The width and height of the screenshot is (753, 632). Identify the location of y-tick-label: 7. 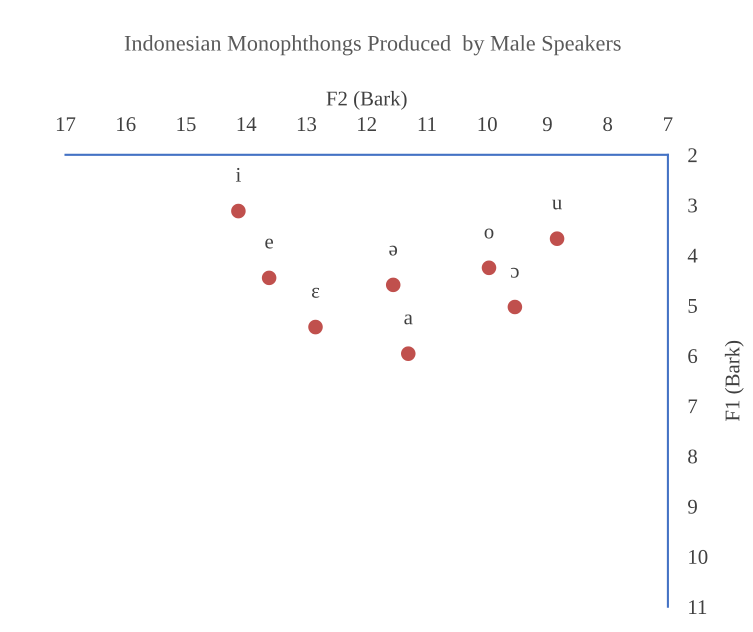
(693, 406).